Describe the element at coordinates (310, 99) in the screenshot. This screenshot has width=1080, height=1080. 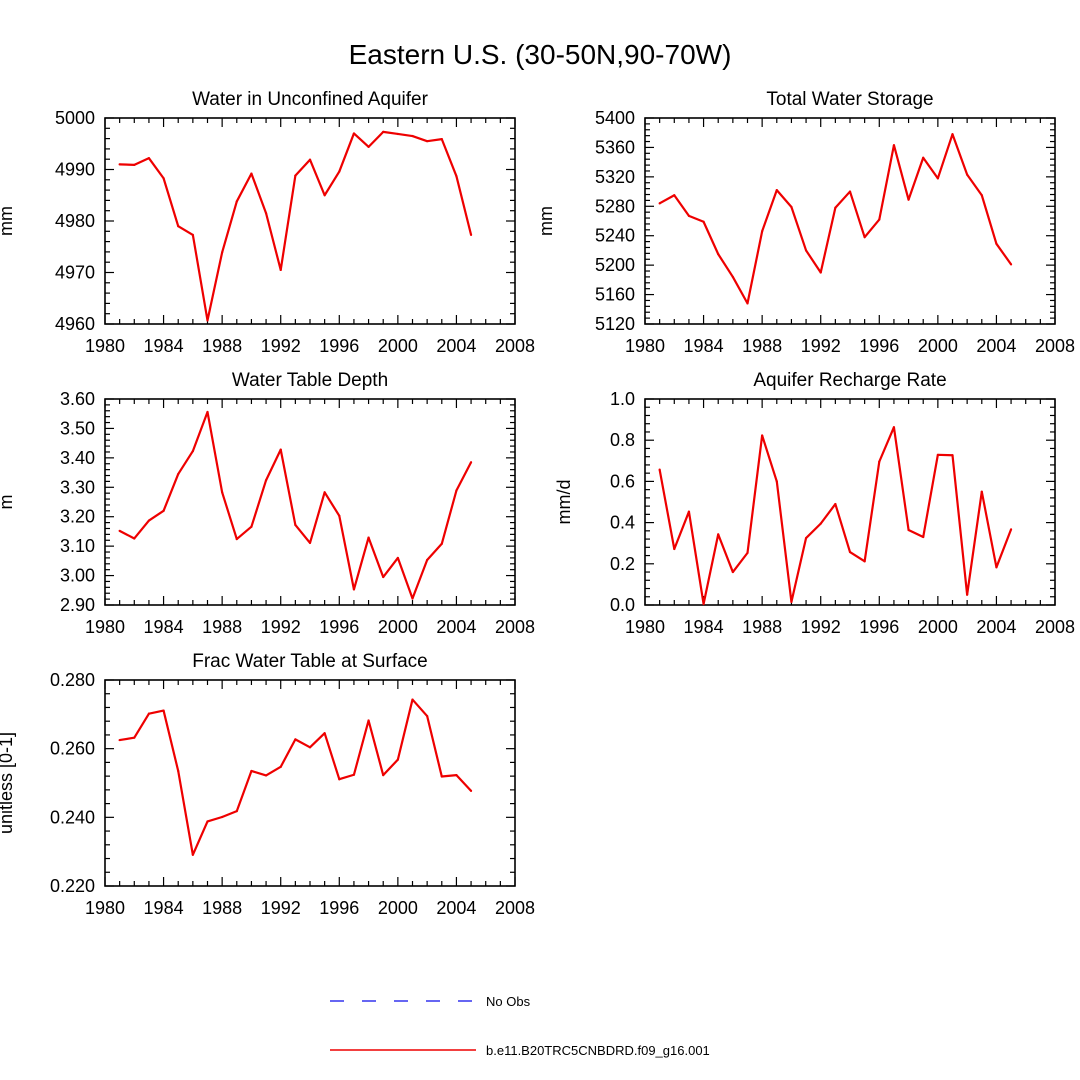
I see `panel-1-title: Water in Unconfined Aquifer` at that location.